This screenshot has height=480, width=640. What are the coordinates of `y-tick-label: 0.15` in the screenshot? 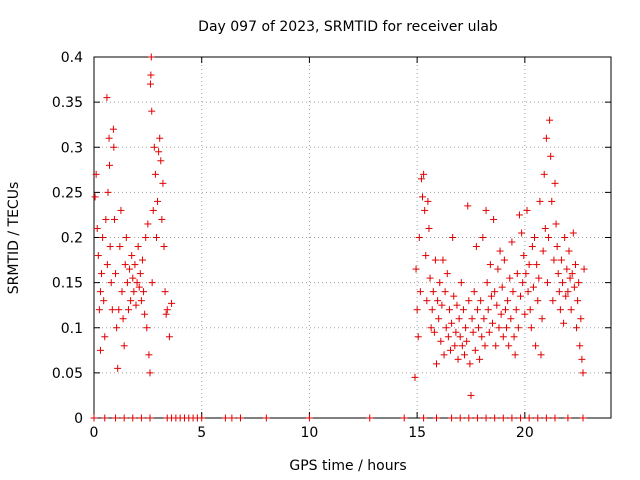 It's located at (67, 284).